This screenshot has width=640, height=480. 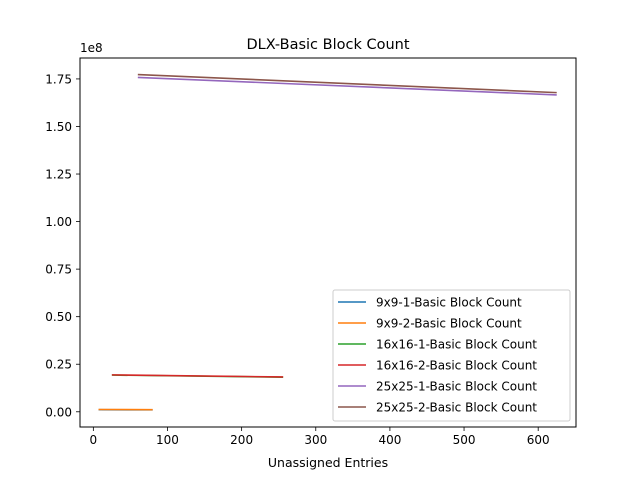 I want to click on x-axis: 0 100 200 300 400 500 600, so click(x=320, y=437).